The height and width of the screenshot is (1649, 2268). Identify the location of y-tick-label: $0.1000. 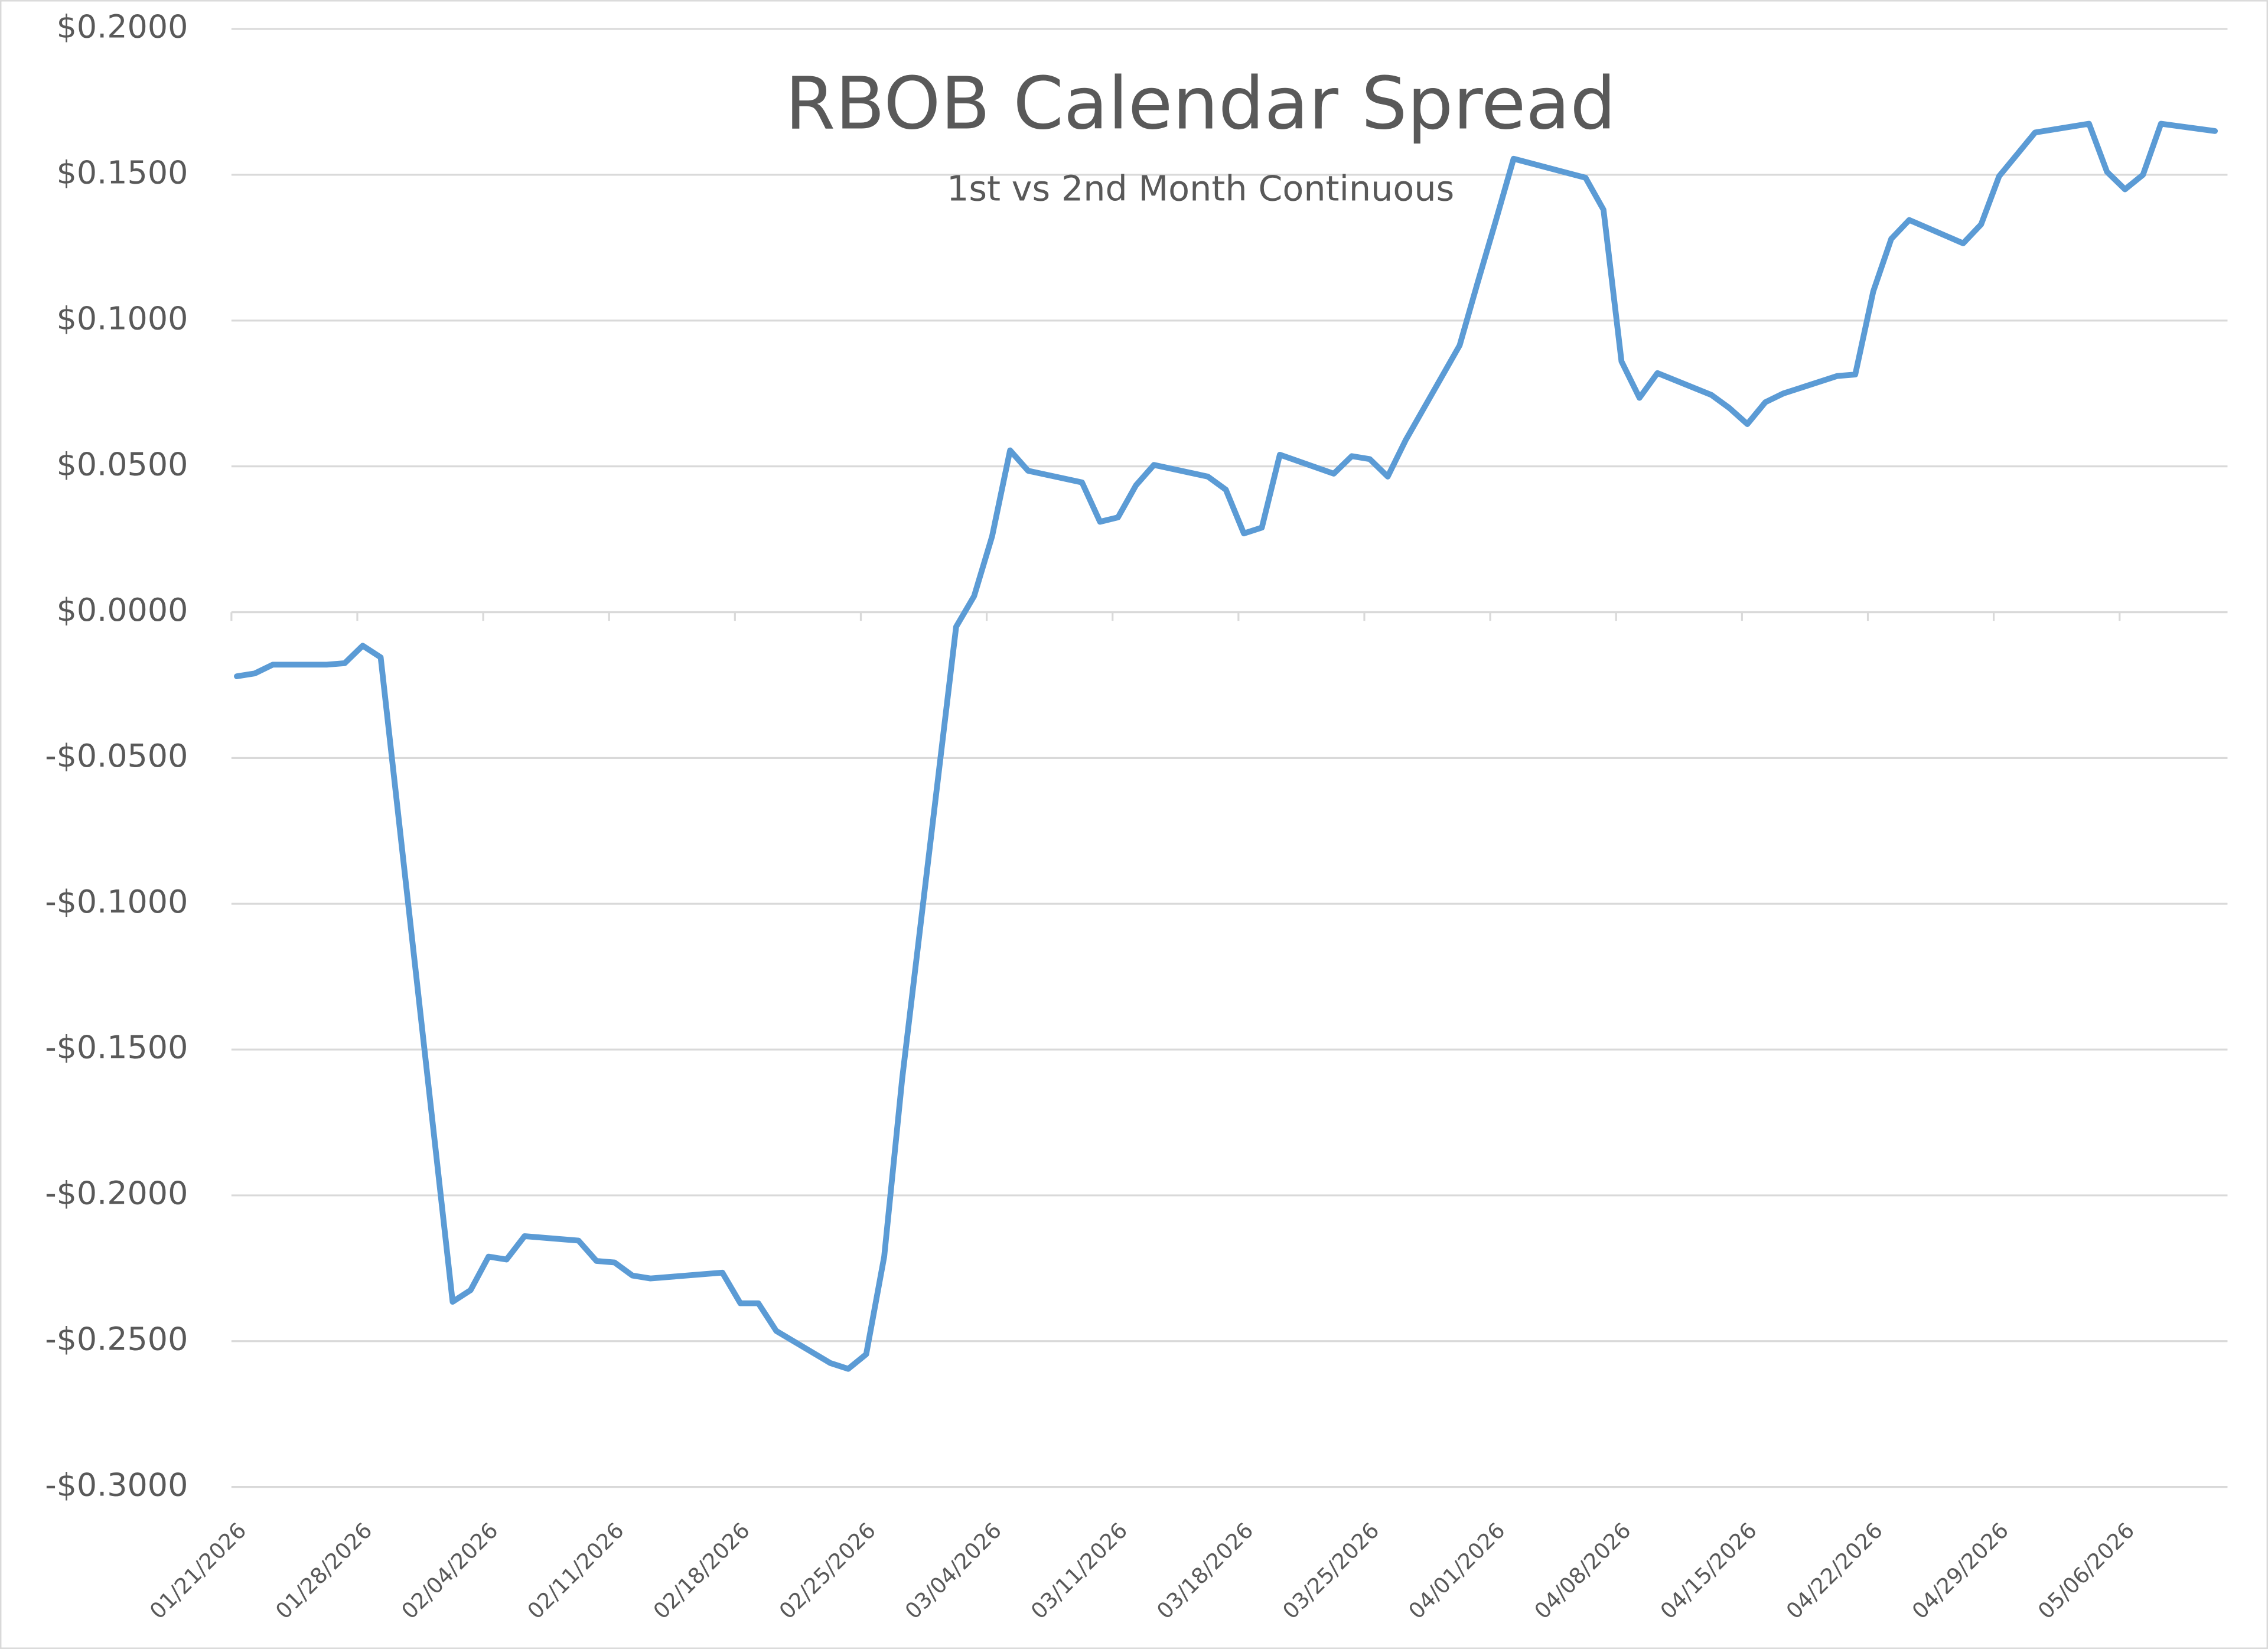
(122, 318).